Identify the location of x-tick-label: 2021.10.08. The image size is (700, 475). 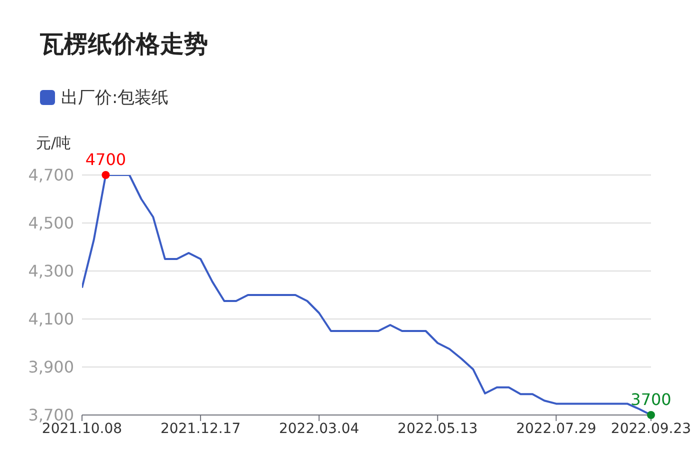
(82, 428).